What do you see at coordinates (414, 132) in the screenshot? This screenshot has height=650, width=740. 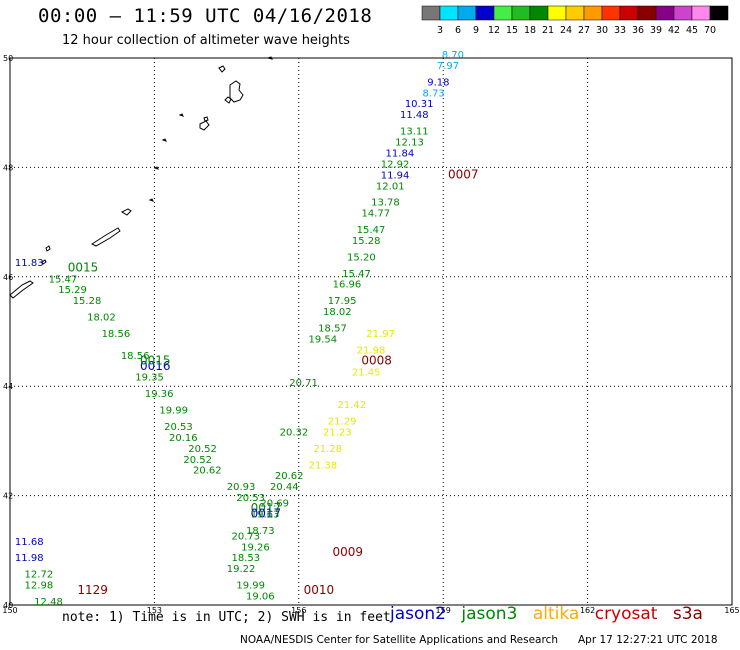 I see `wave-height-value: 13.11` at bounding box center [414, 132].